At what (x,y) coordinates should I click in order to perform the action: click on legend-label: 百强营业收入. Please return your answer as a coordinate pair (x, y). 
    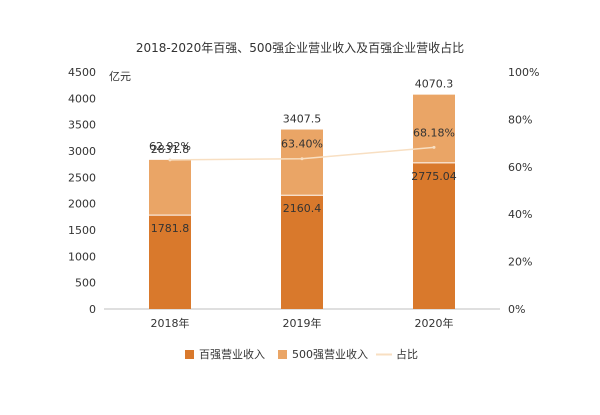
    Looking at the image, I should click on (232, 354).